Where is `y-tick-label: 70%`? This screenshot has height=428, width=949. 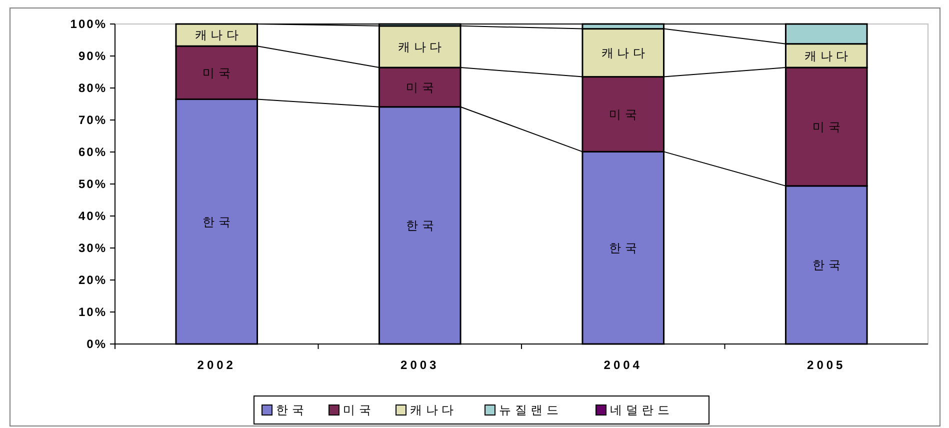
y-tick-label: 70% is located at coordinates (92, 120).